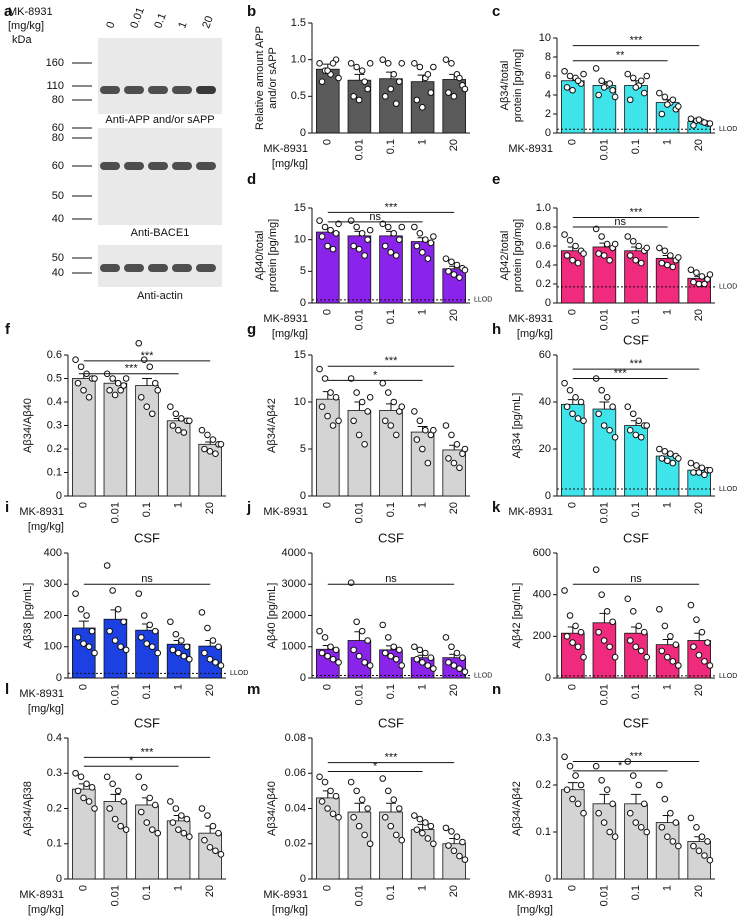 Image resolution: width=738 pixels, height=916 pixels. Describe the element at coordinates (159, 120) in the screenshot. I see `blot-label: Anti-APP and/or sAPP` at that location.